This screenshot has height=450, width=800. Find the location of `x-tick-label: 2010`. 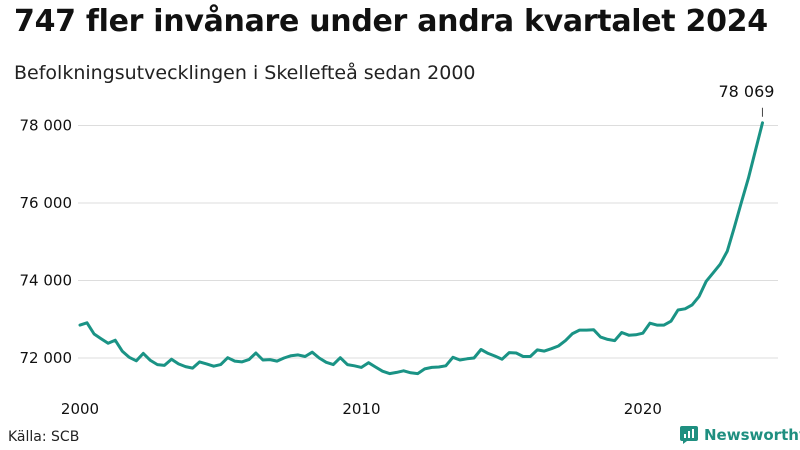

x-tick-label: 2010 is located at coordinates (361, 409).